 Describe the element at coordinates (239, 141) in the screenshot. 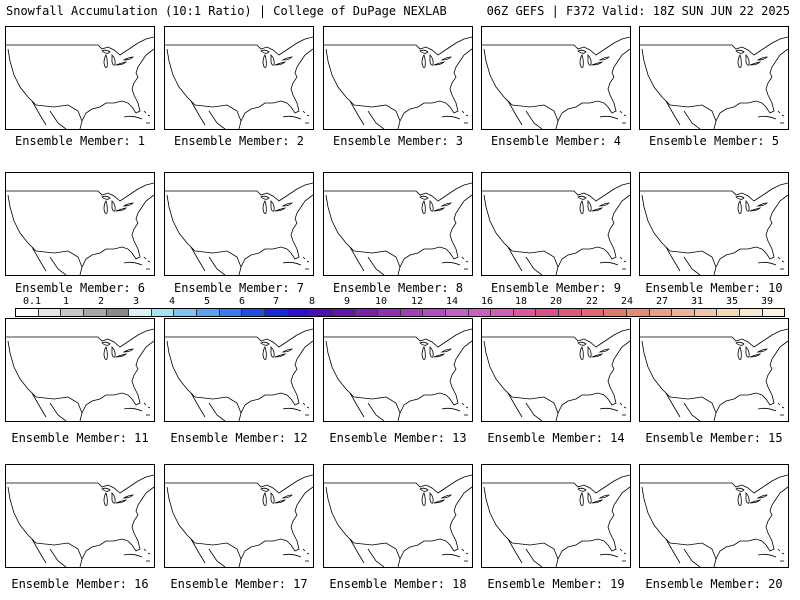

I see `ensemble-member-label: Ensemble Member: 2` at that location.